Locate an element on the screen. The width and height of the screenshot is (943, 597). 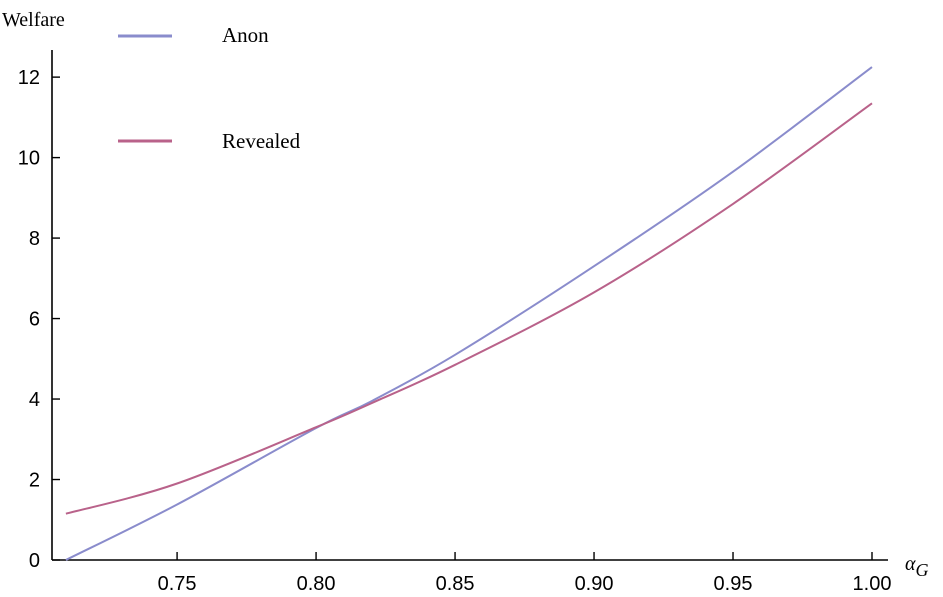
y-tick-label: 0 is located at coordinates (34, 561).